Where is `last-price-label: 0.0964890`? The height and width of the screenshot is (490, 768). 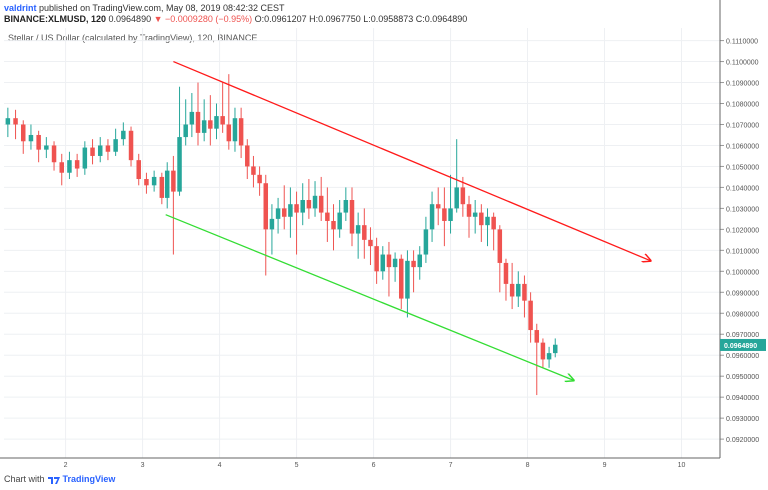 last-price-label: 0.0964890 is located at coordinates (740, 346).